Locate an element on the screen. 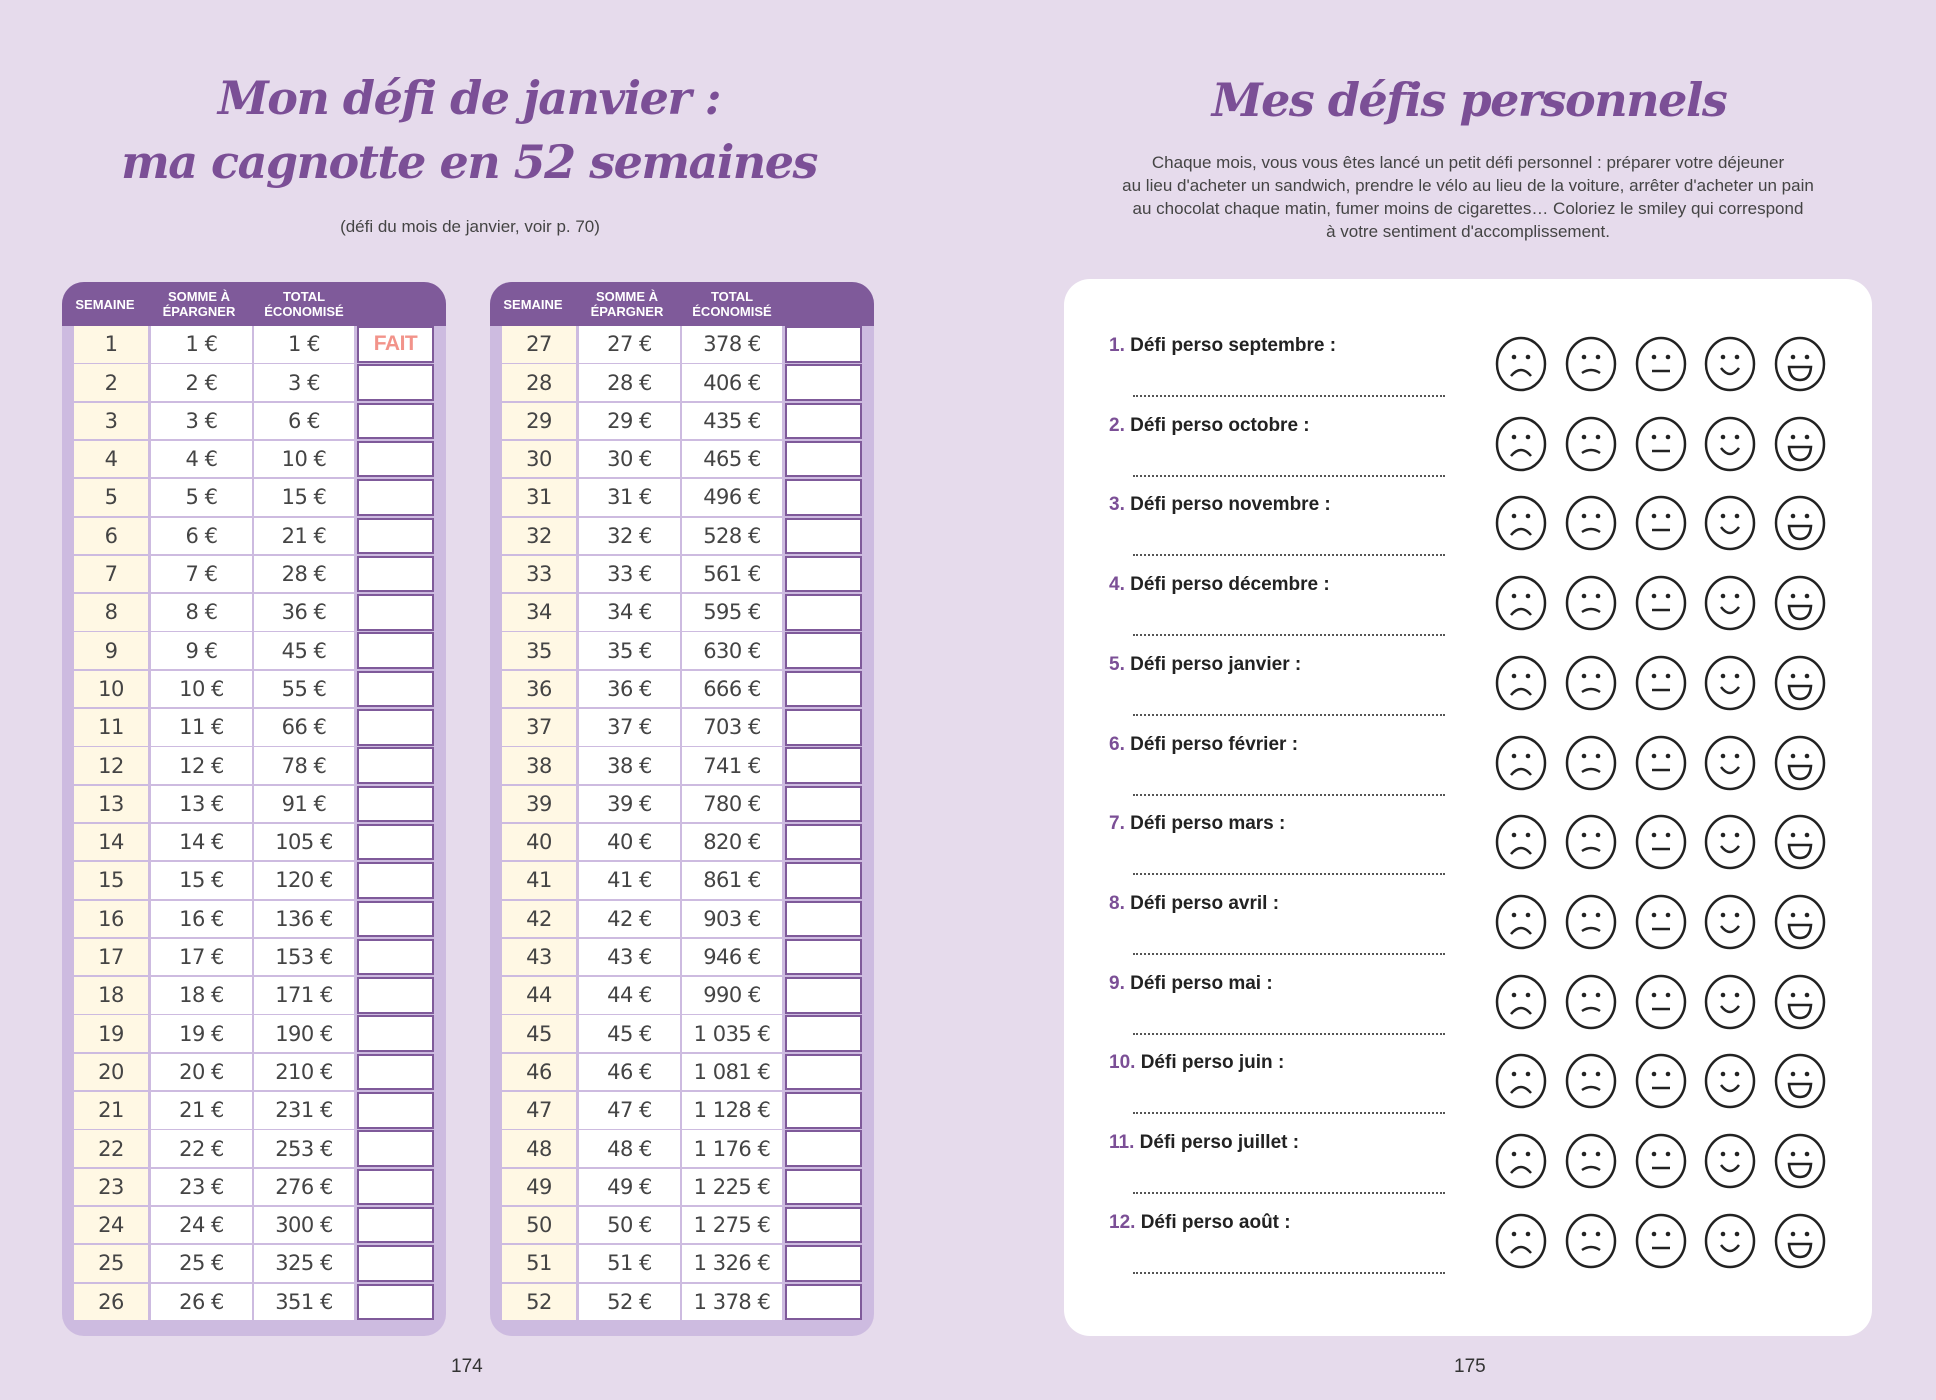 The width and height of the screenshot is (1936, 1400). done-checkbox: FAIT is located at coordinates (395, 344).